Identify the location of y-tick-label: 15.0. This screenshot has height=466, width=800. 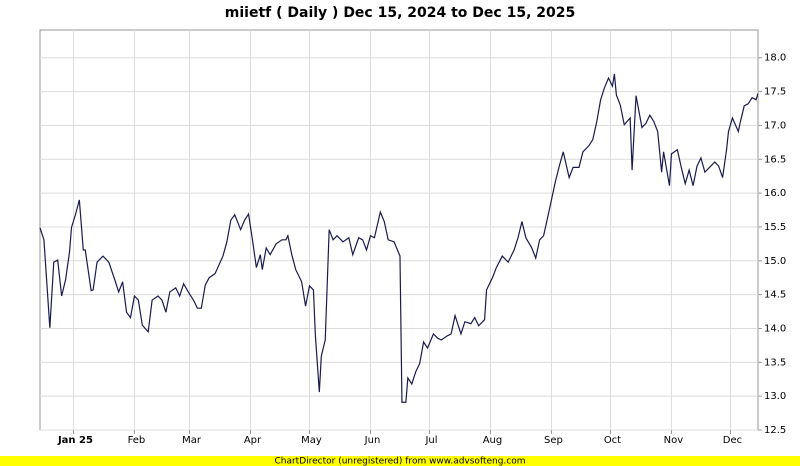
(775, 261).